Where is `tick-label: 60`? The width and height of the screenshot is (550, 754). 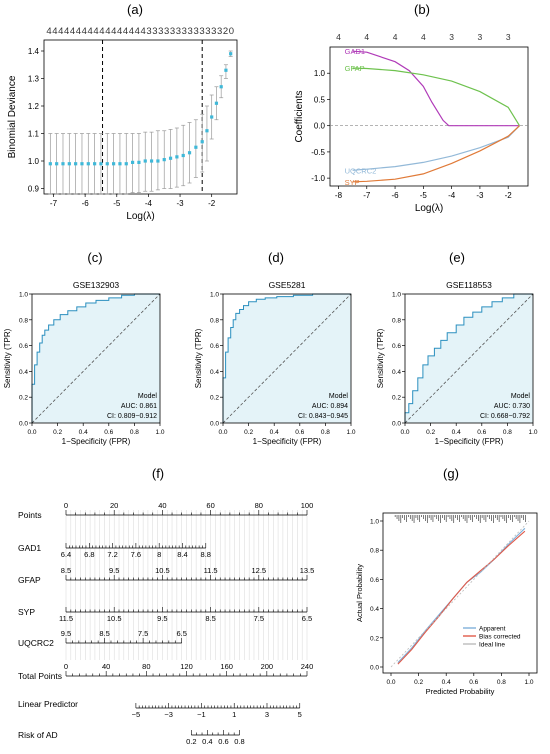 tick-label: 60 is located at coordinates (210, 505).